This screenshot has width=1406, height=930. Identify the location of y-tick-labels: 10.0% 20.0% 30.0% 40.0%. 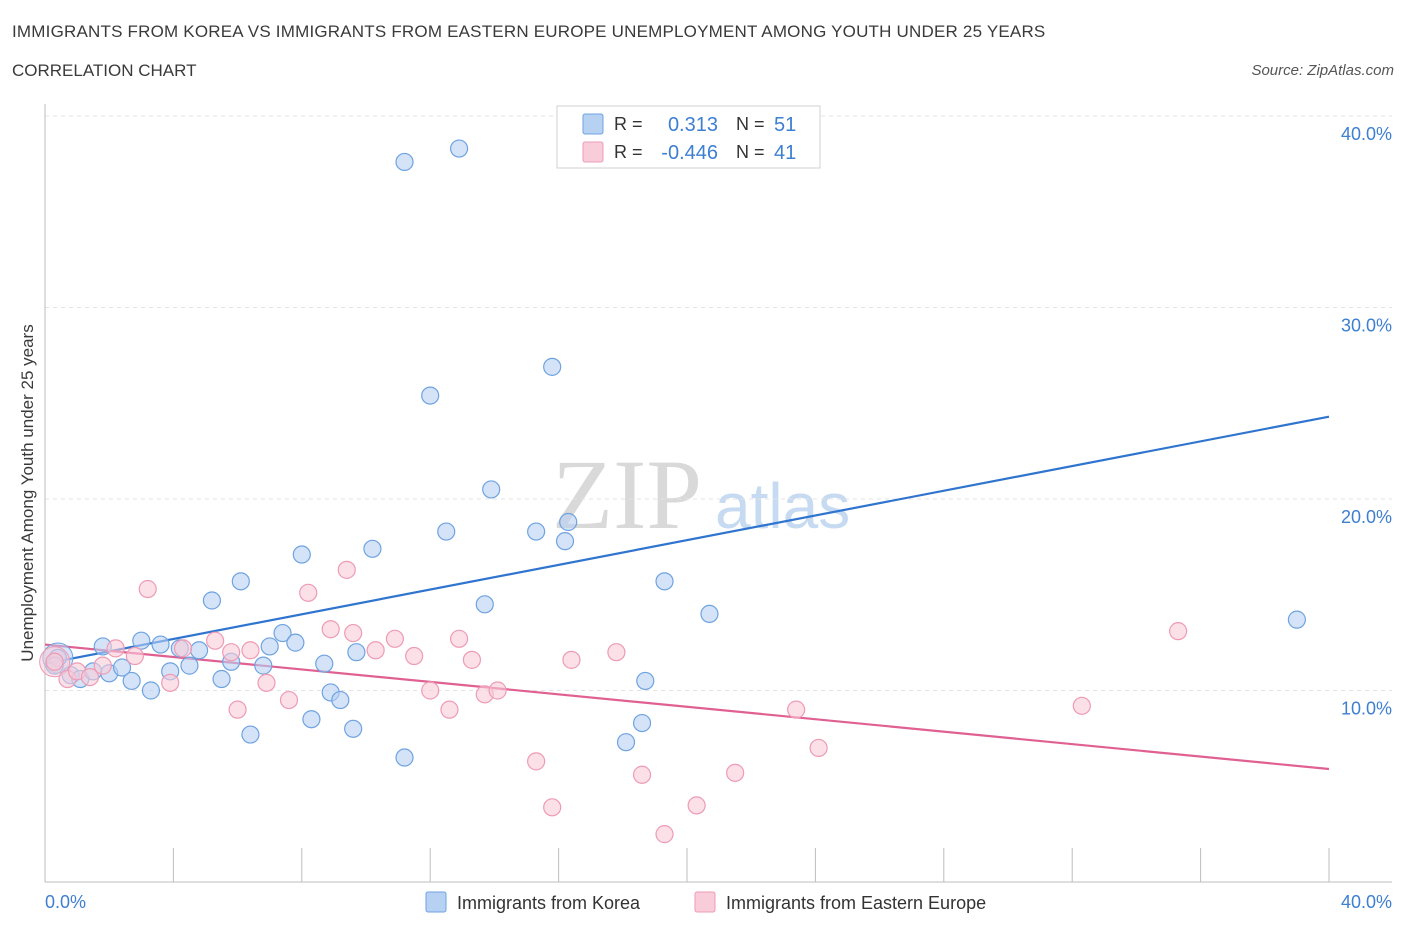
(1366, 421).